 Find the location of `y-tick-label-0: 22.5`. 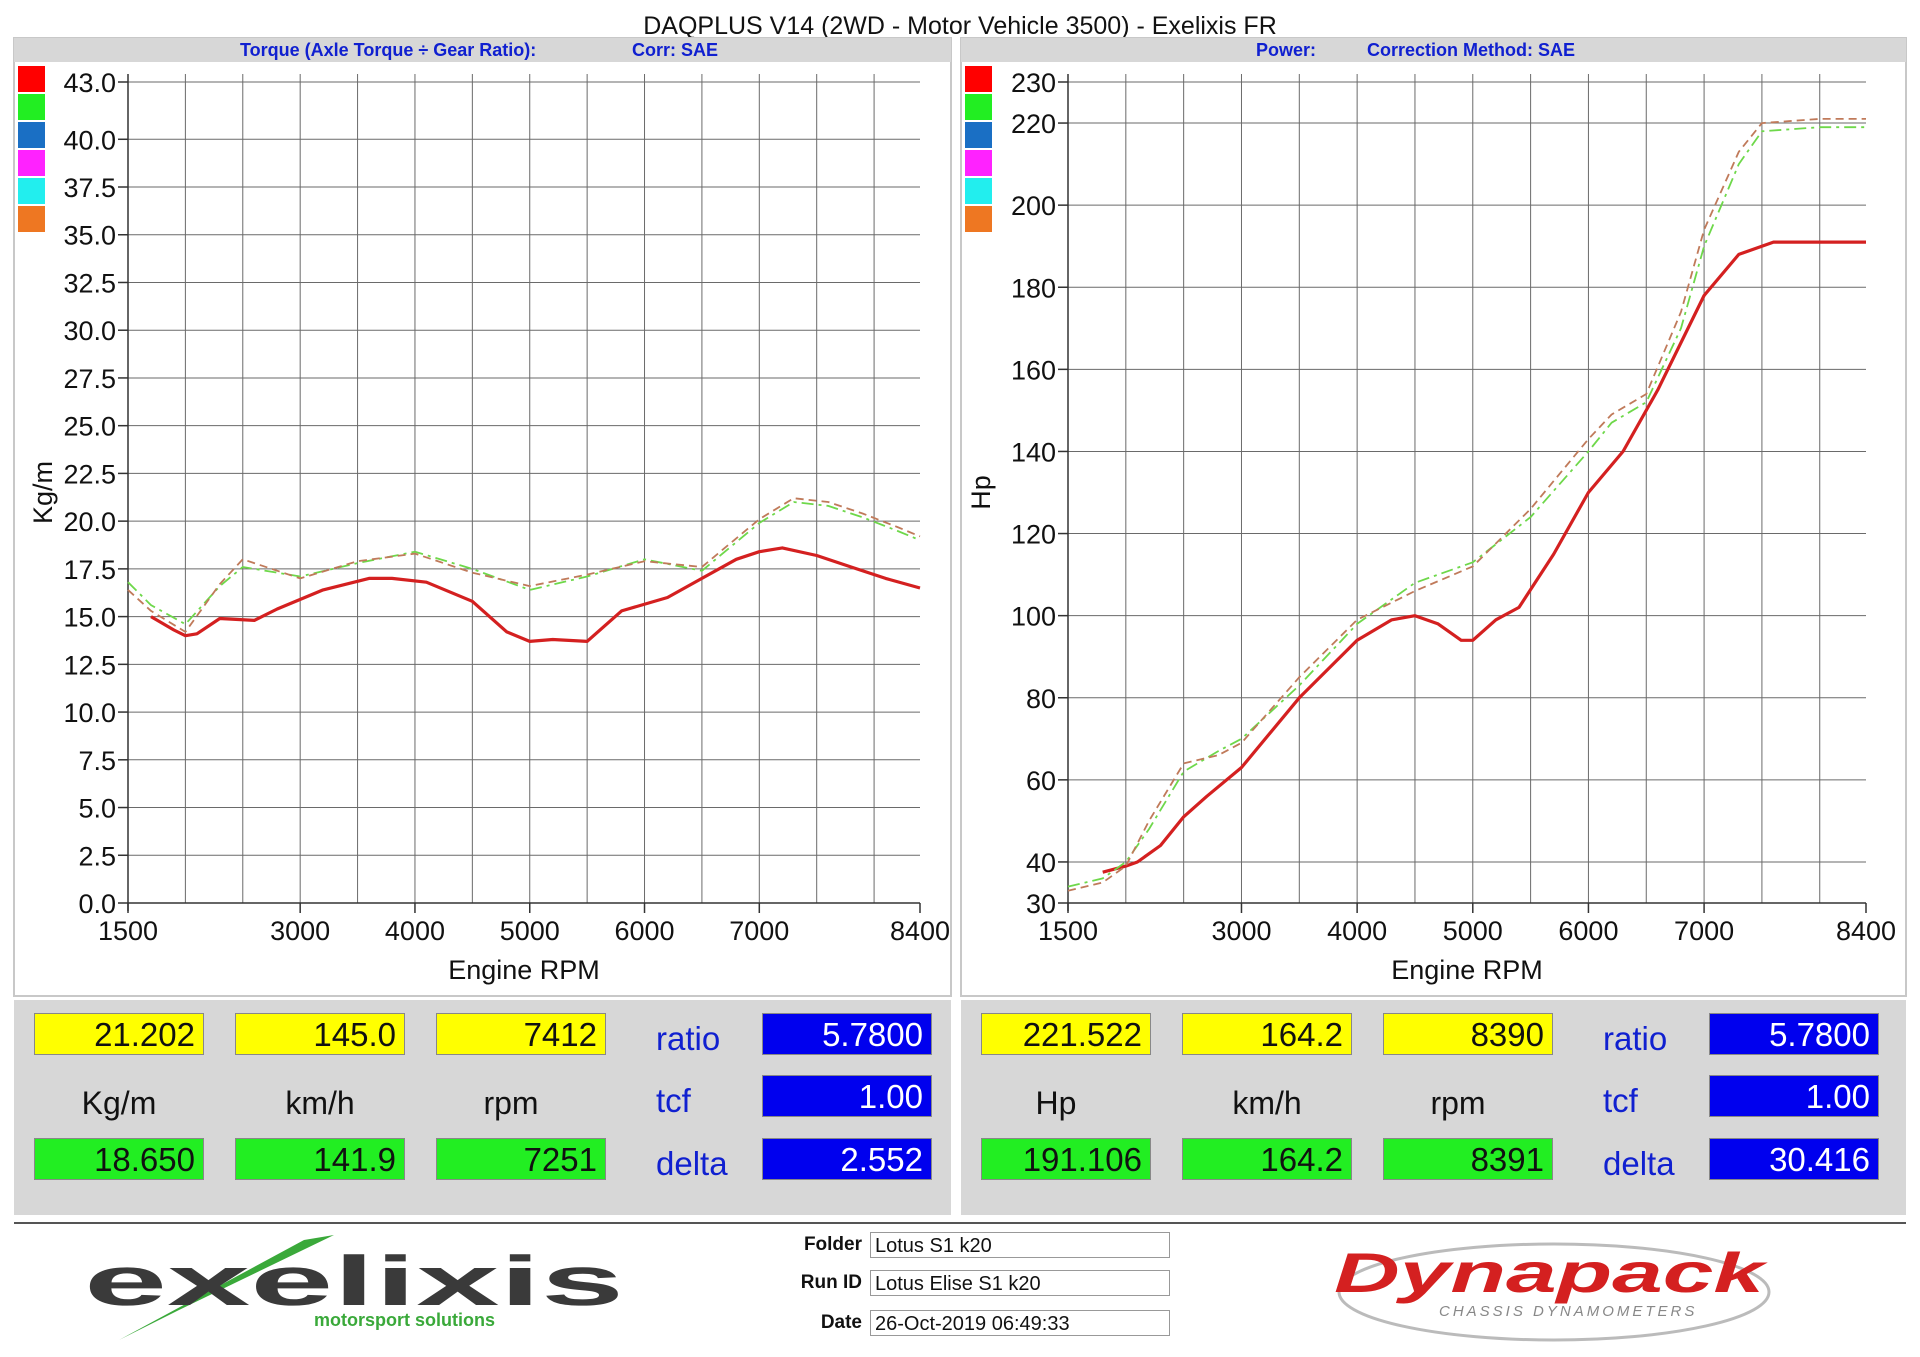

y-tick-label-0: 22.5 is located at coordinates (89, 474).